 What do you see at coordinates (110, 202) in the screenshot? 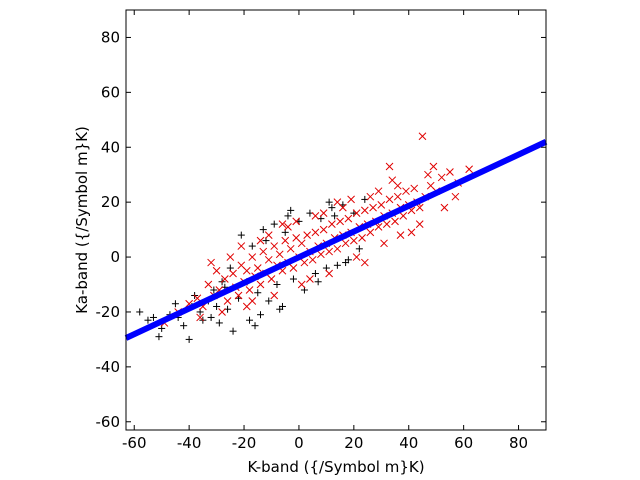
I see `y-tick-label: 20` at bounding box center [110, 202].